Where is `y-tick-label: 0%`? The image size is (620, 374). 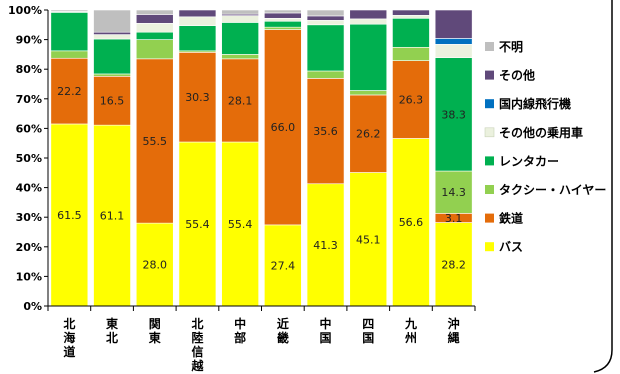 y-tick-label: 0% is located at coordinates (32, 306).